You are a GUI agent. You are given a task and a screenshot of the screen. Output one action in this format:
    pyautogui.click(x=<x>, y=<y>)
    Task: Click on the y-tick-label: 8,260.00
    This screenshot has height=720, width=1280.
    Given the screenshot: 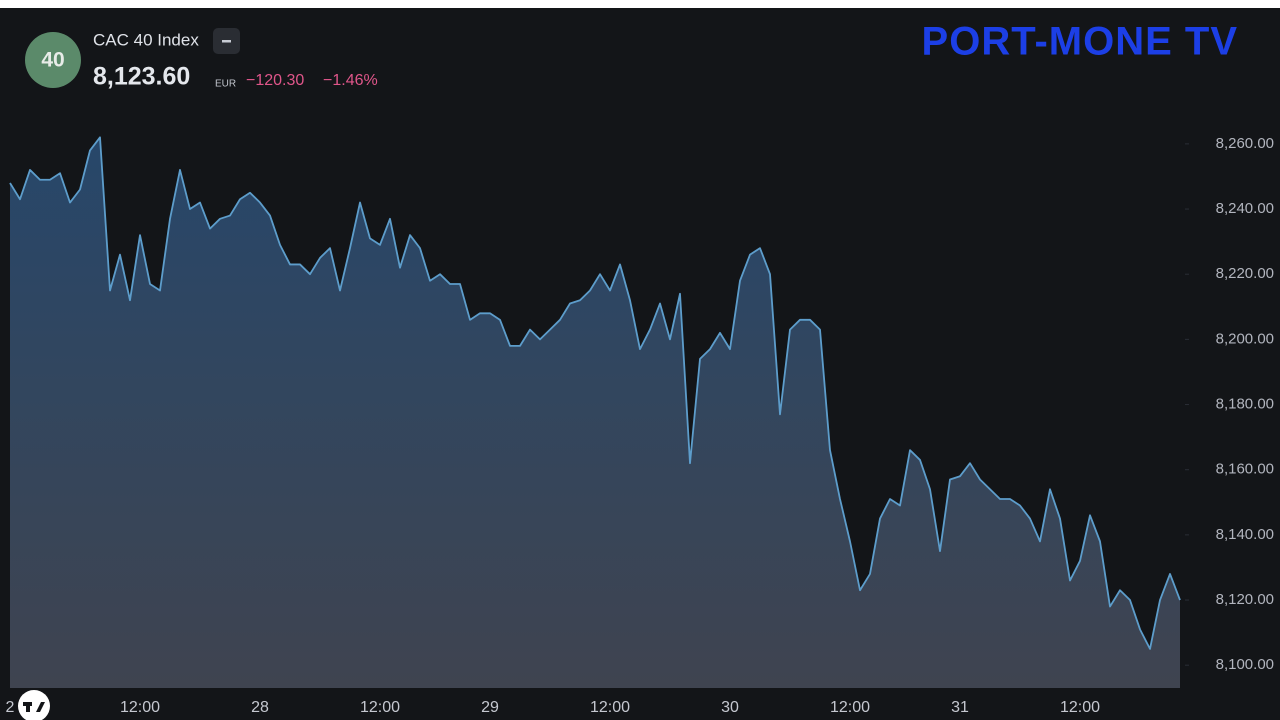 What is the action you would take?
    pyautogui.click(x=1245, y=143)
    